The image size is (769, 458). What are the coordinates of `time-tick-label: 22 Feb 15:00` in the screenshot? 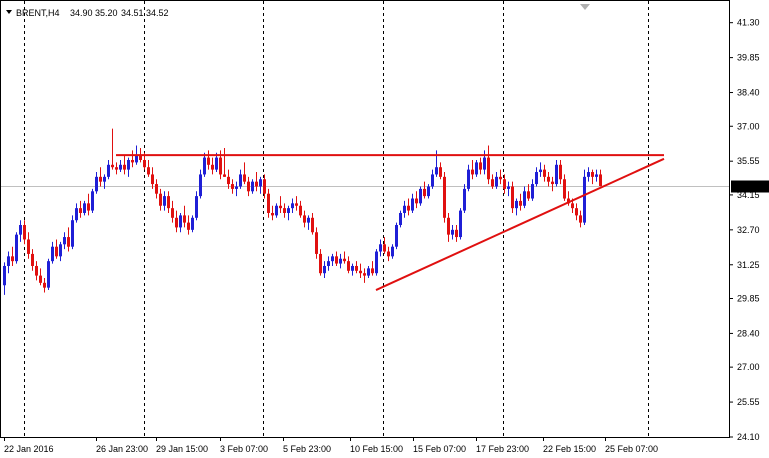 It's located at (569, 449).